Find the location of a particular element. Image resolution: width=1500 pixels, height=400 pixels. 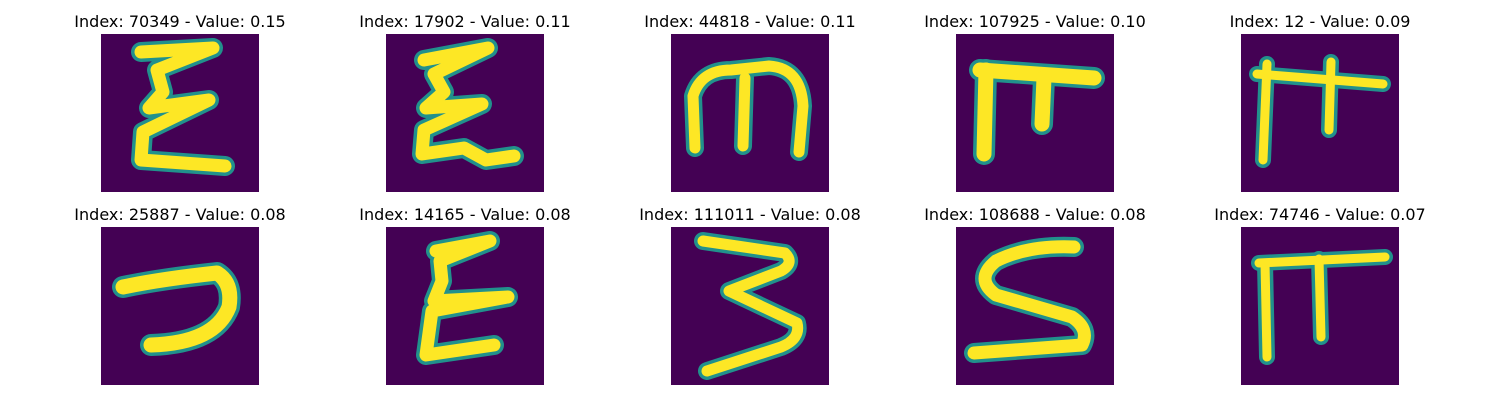

panel-title: Index: 44818 - Value: 0.11 is located at coordinates (750, 21).